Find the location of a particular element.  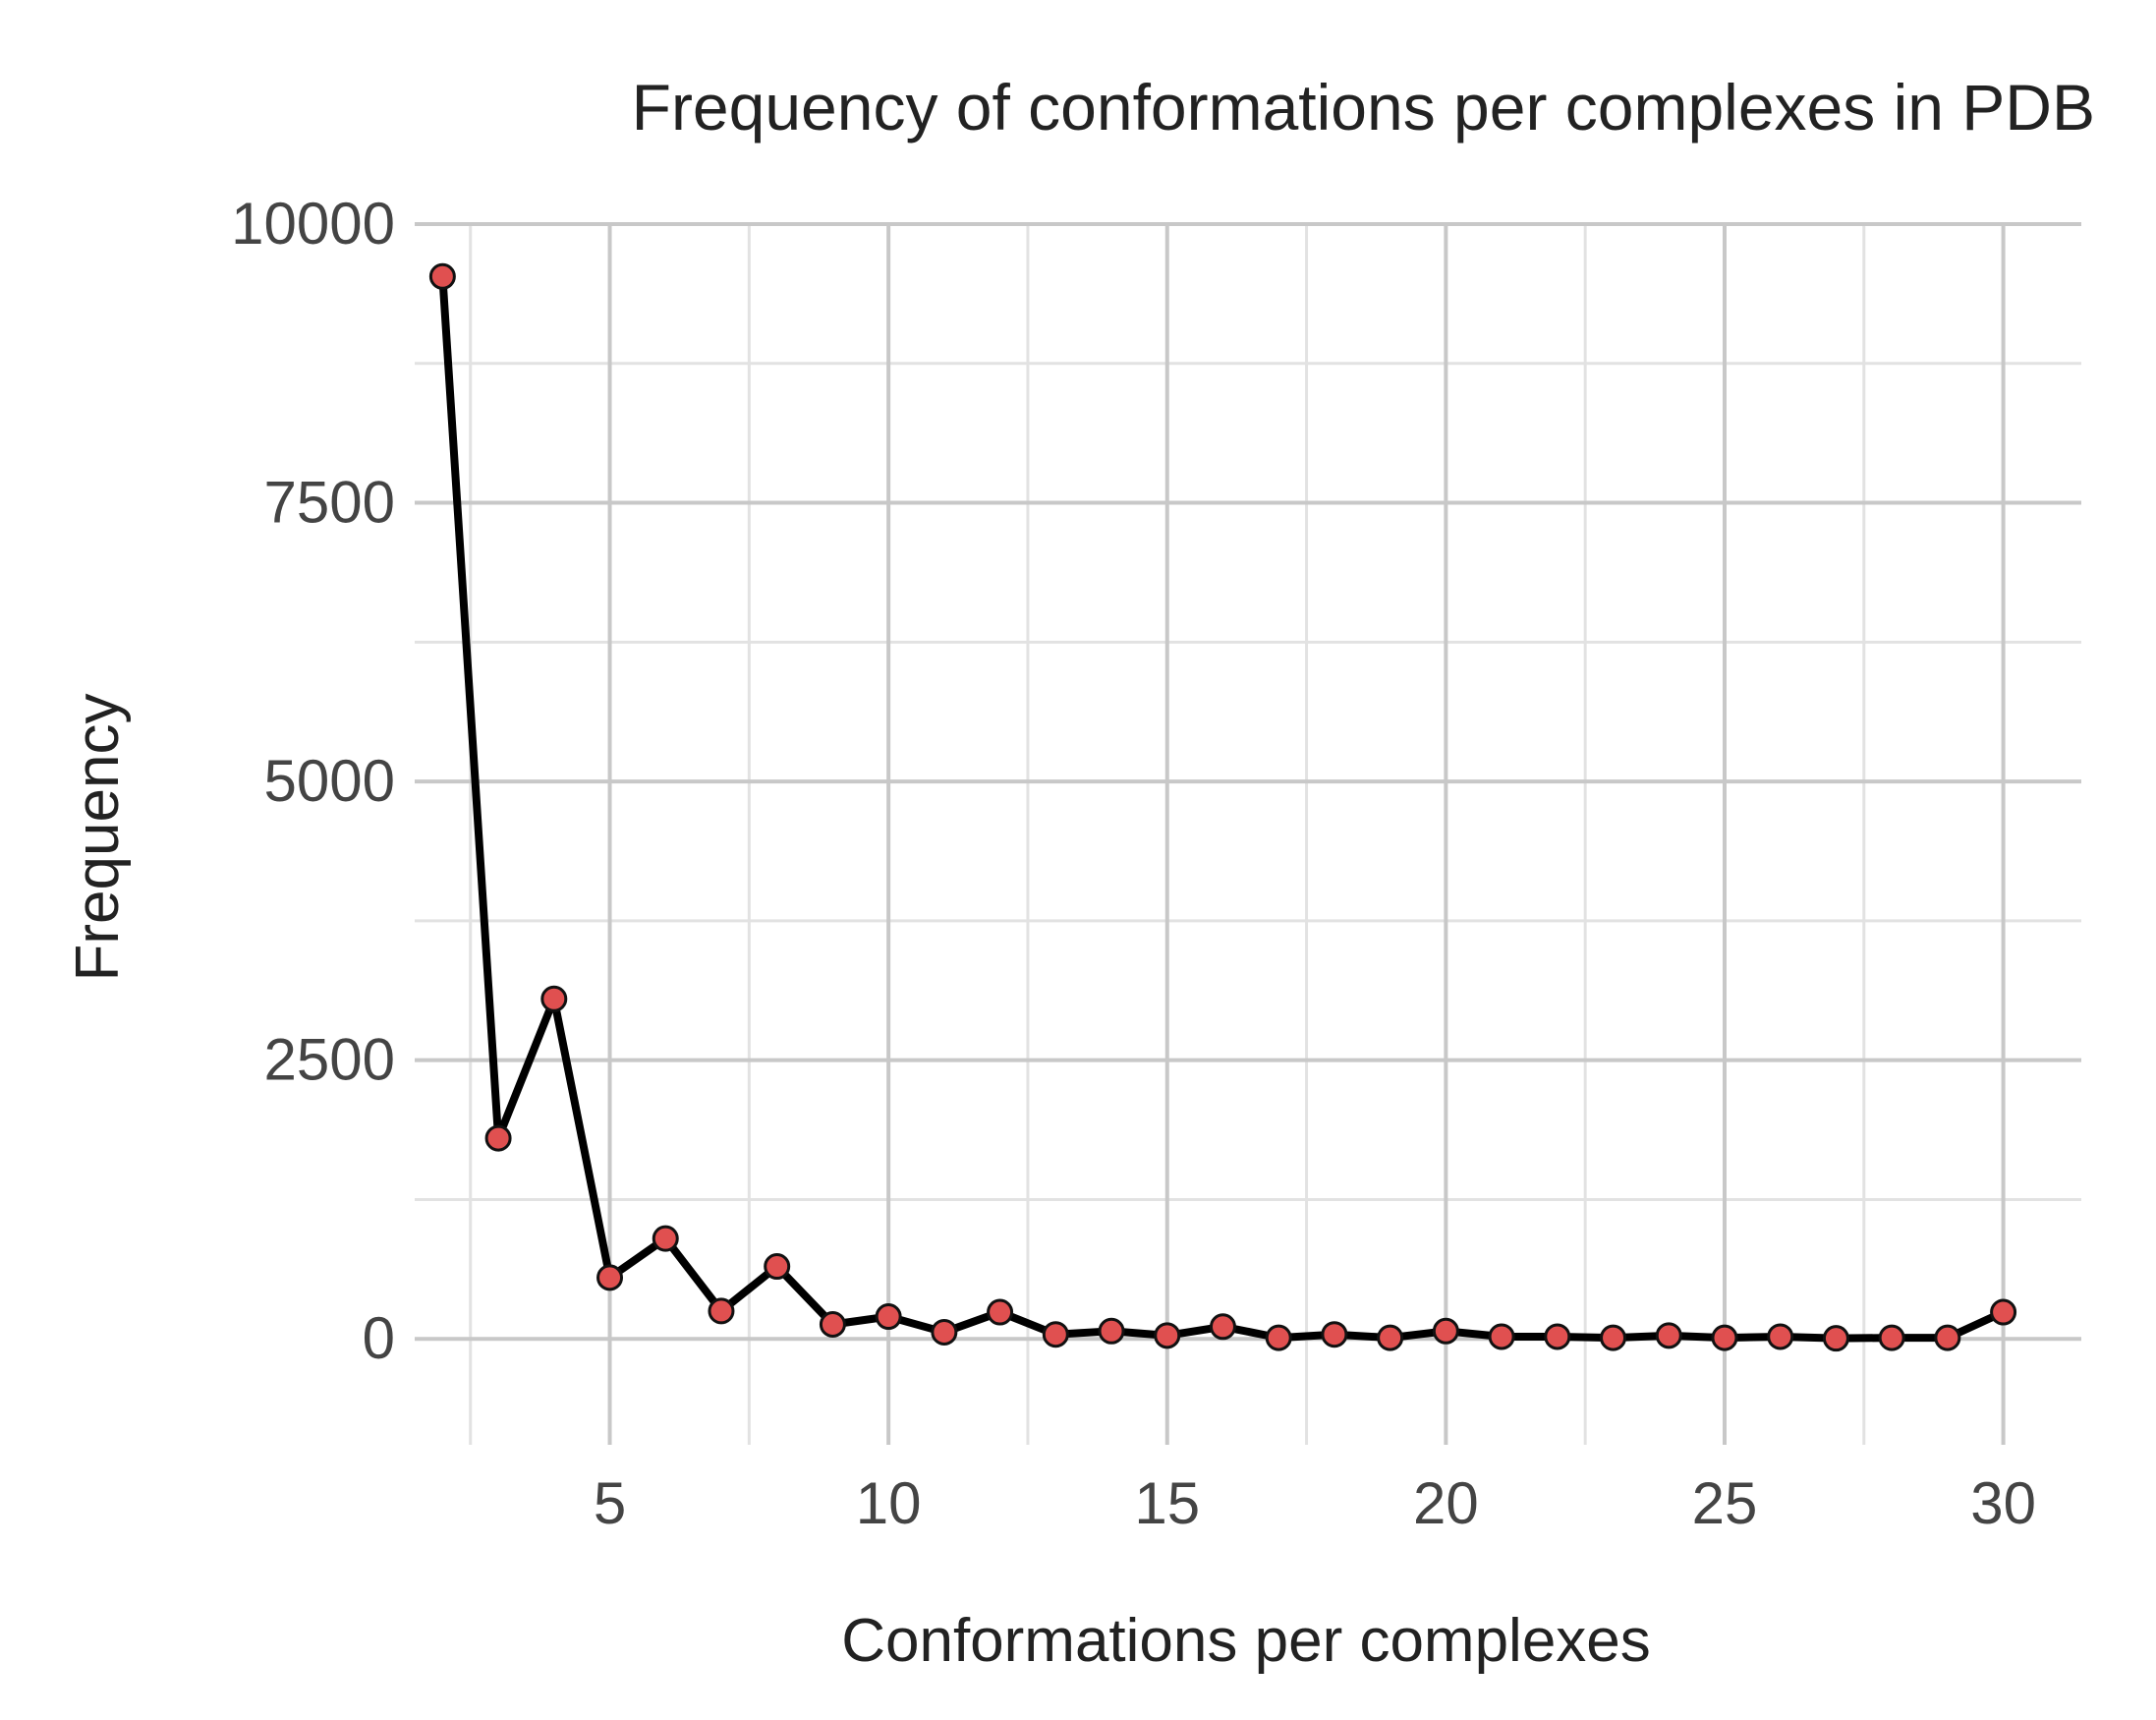

y-axis-label: Frequency is located at coordinates (98, 838).